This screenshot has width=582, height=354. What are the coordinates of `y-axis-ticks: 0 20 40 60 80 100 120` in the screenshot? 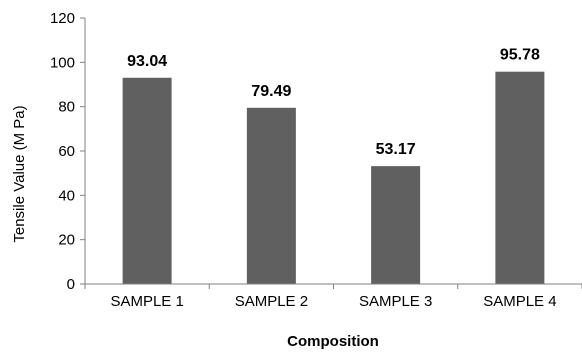 It's located at (67, 151).